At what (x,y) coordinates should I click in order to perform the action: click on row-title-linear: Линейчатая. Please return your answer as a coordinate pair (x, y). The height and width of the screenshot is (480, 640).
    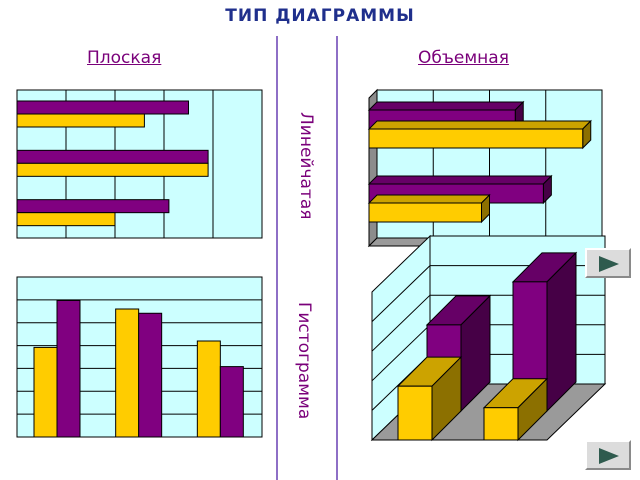
    Looking at the image, I should click on (306, 166).